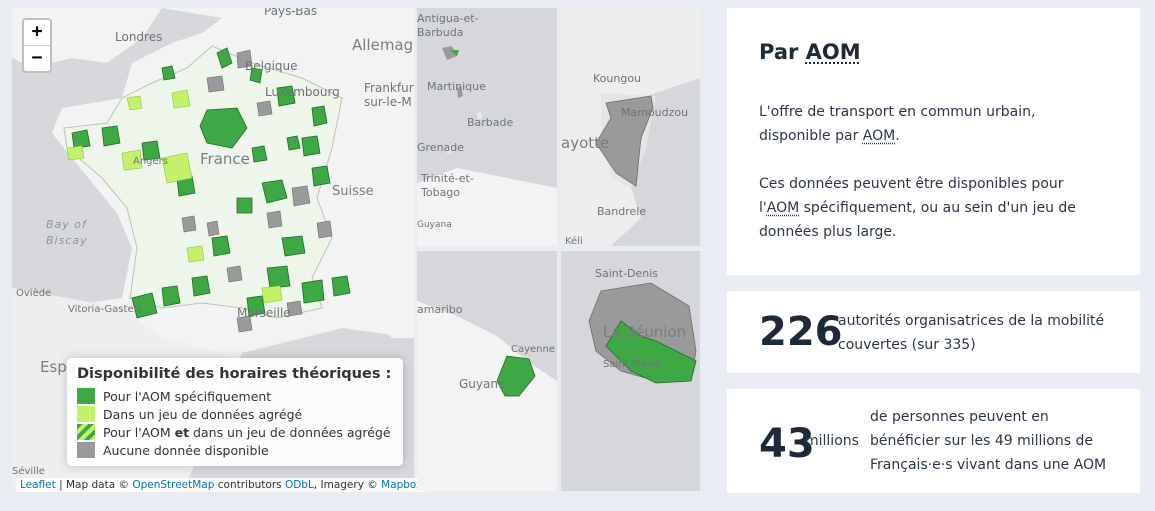 This screenshot has width=1155, height=511. Describe the element at coordinates (441, 192) in the screenshot. I see `place-tobago: Tobago` at that location.